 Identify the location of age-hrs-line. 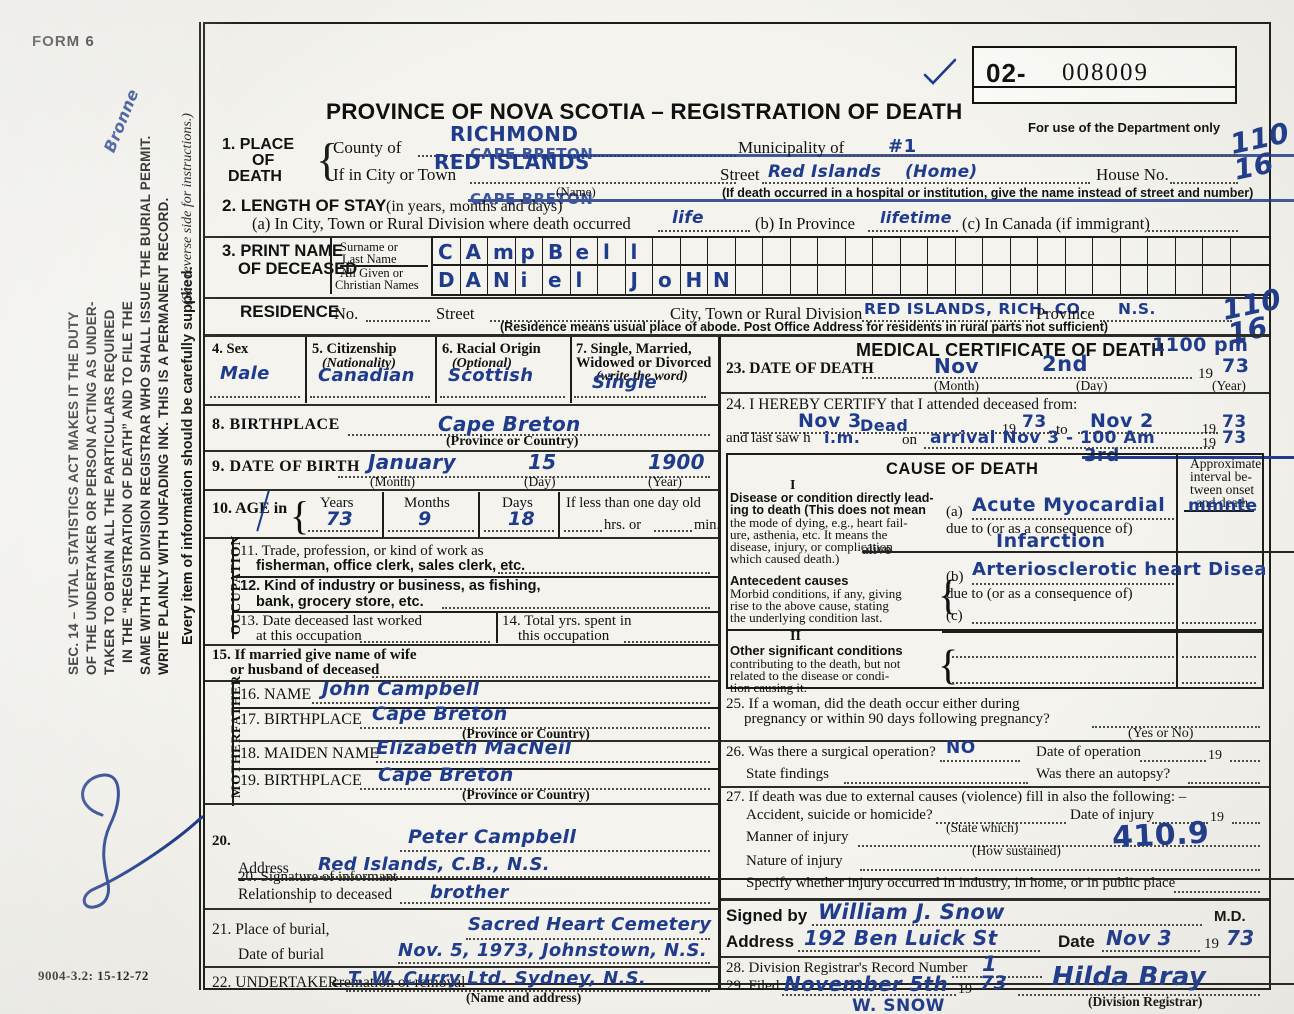
(583, 531).